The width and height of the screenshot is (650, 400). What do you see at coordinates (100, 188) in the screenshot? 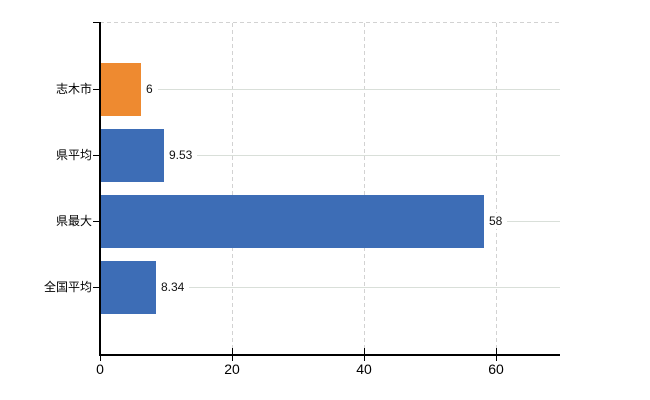
I see `y-axis-line` at bounding box center [100, 188].